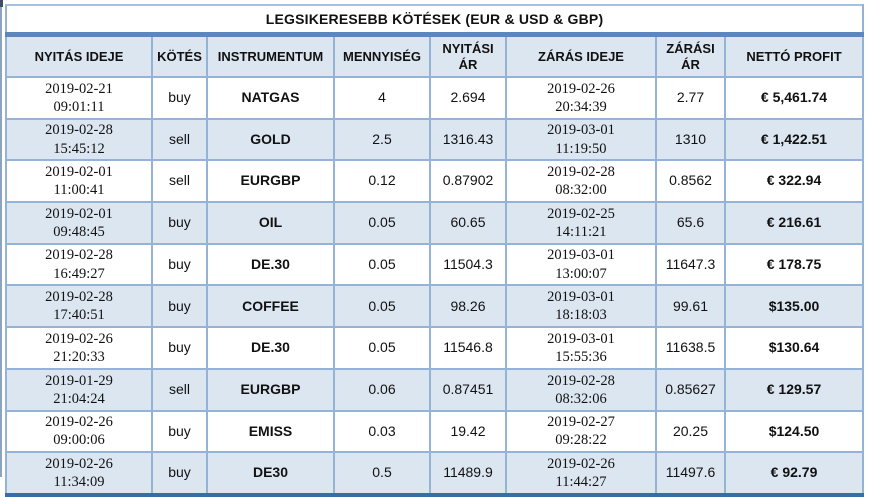 The width and height of the screenshot is (876, 497). What do you see at coordinates (581, 98) in the screenshot?
I see `cell-close-time: 2019-02-26 20:34:39` at bounding box center [581, 98].